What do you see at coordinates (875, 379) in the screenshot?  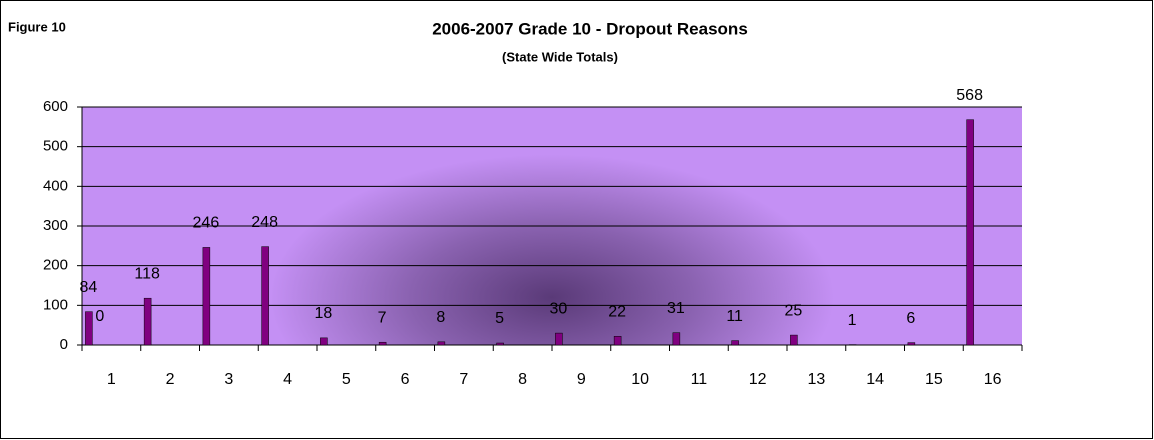 I see `x-tick-label: 14` at bounding box center [875, 379].